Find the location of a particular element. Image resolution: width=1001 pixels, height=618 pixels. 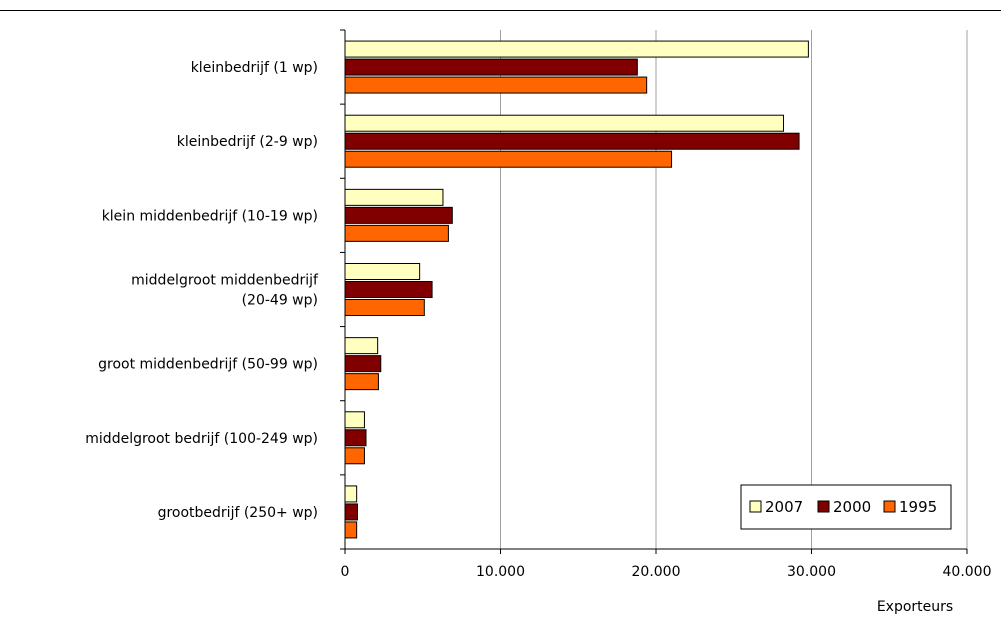

legend-box is located at coordinates (846, 507).